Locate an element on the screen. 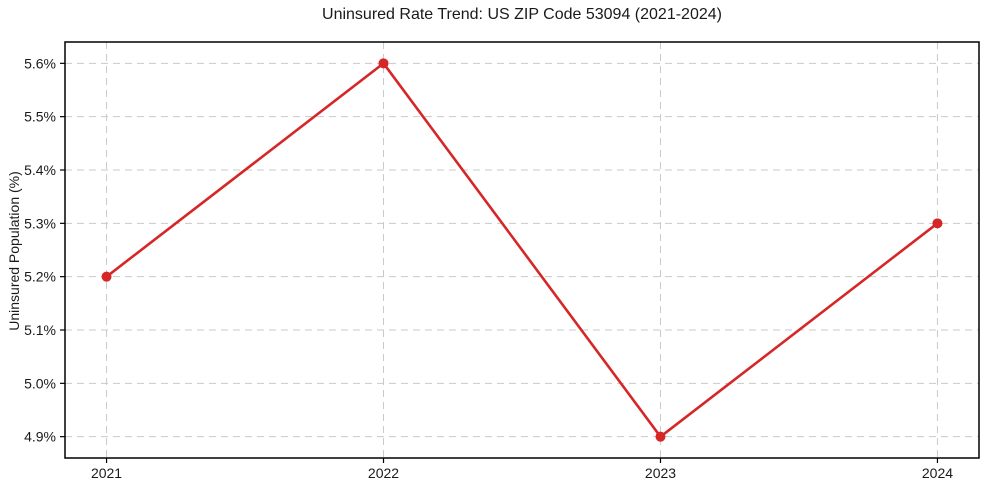 The width and height of the screenshot is (989, 490). y-tick-label: 5.5% is located at coordinates (40, 117).